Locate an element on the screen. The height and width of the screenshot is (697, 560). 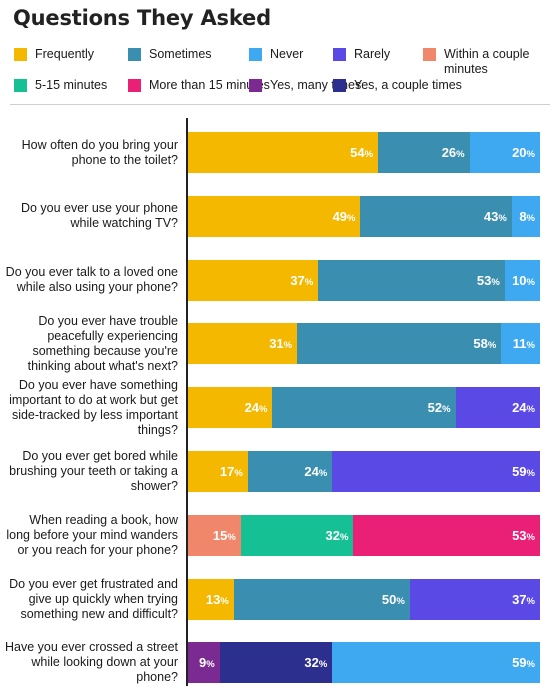
legend-label: Rarely is located at coordinates (372, 54).